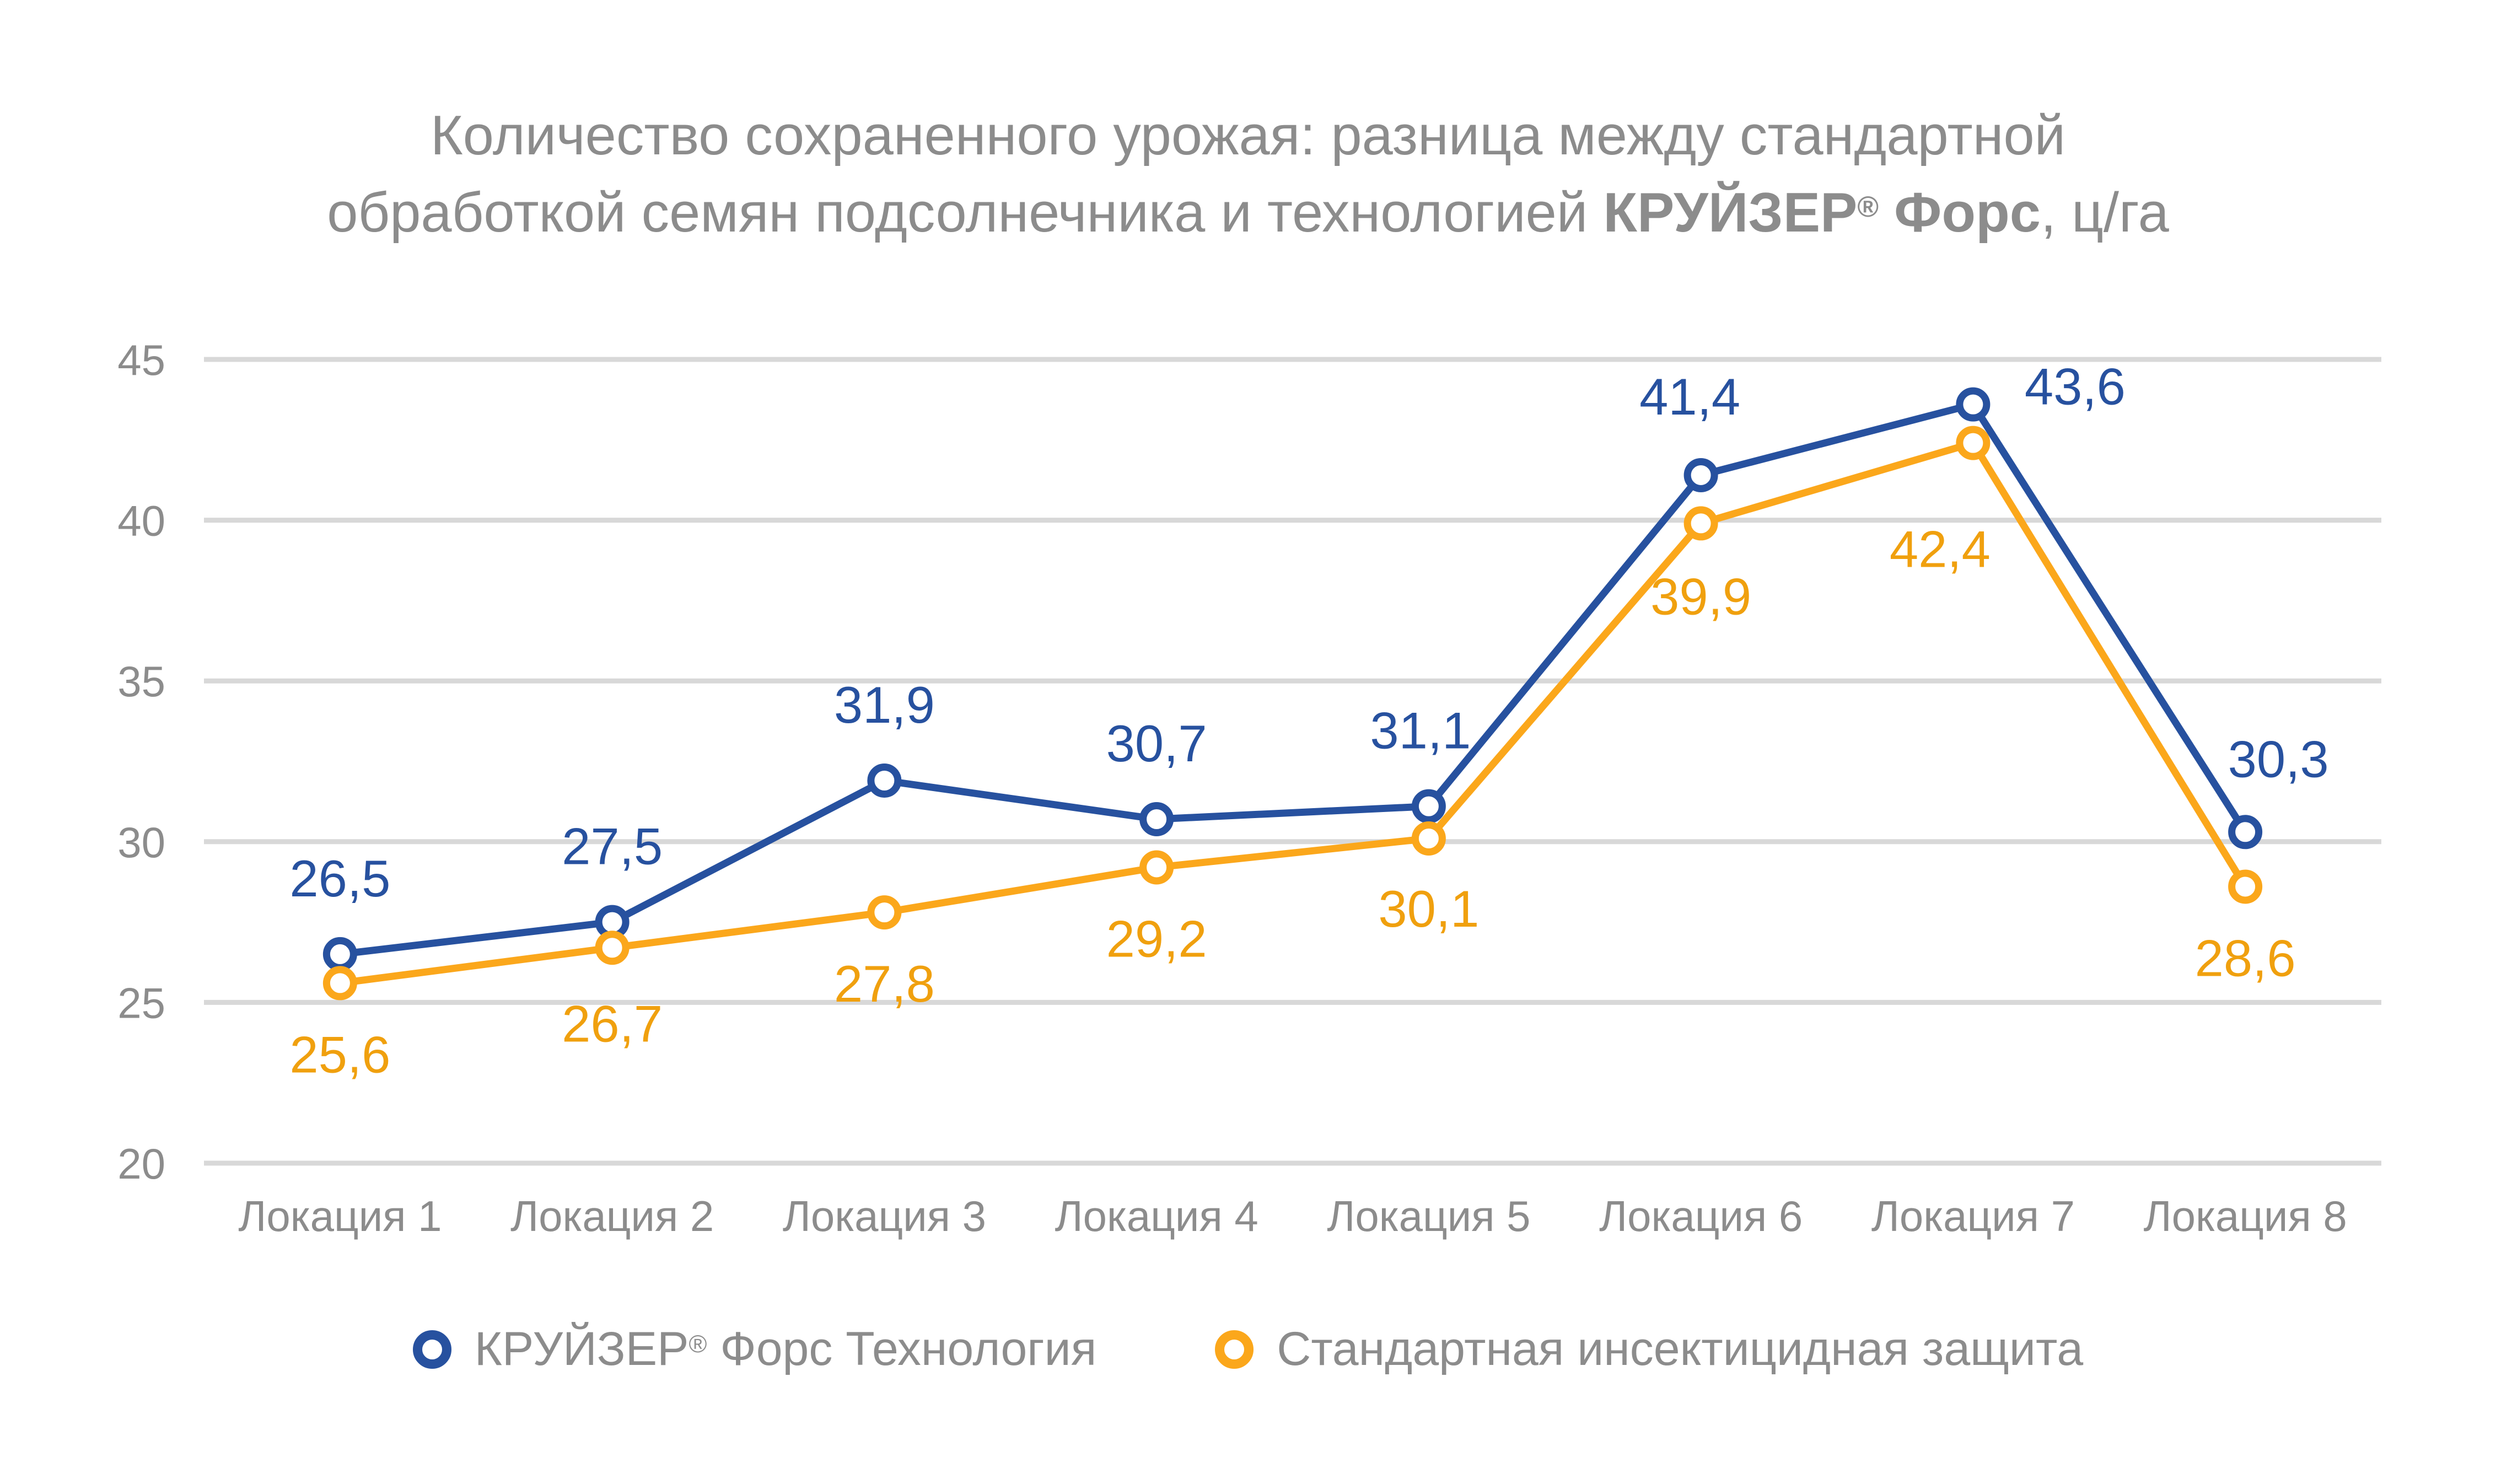 This screenshot has width=2496, height=1484. What do you see at coordinates (1156, 1216) in the screenshot?
I see `x-tick-label-4: Локация 4` at bounding box center [1156, 1216].